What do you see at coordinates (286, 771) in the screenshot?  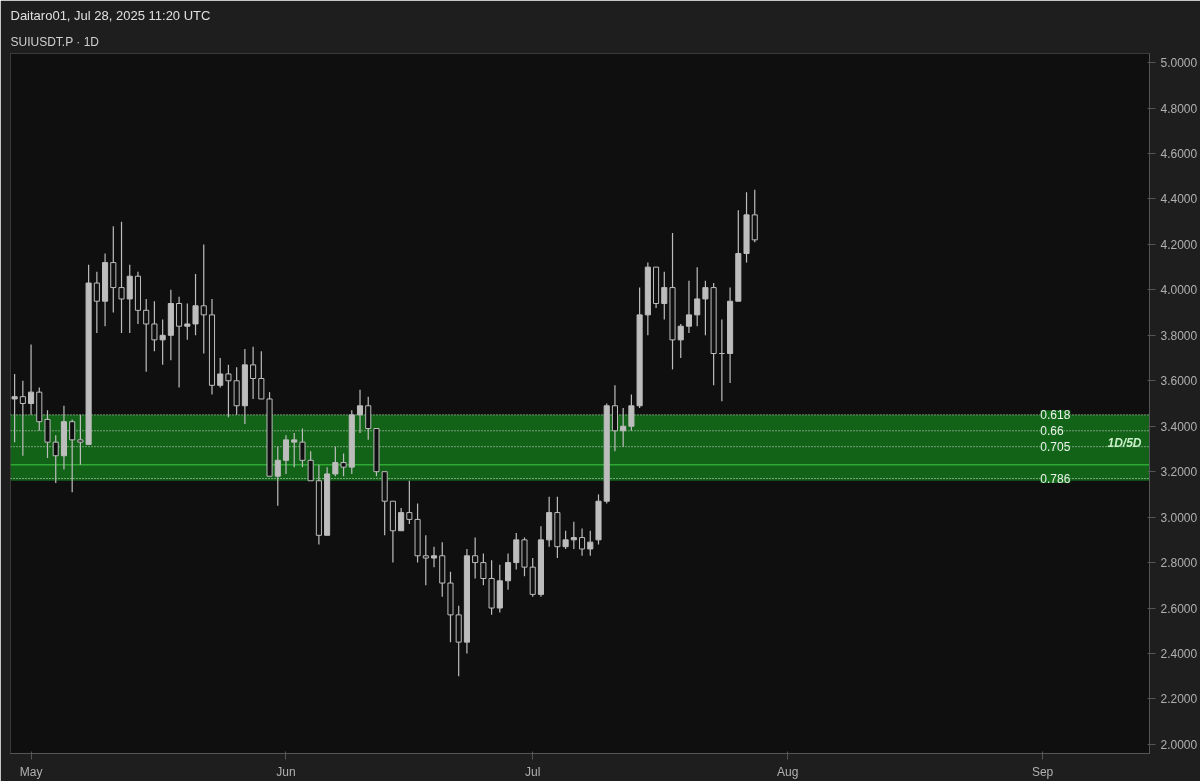 I see `x-tick-label: Jun` at bounding box center [286, 771].